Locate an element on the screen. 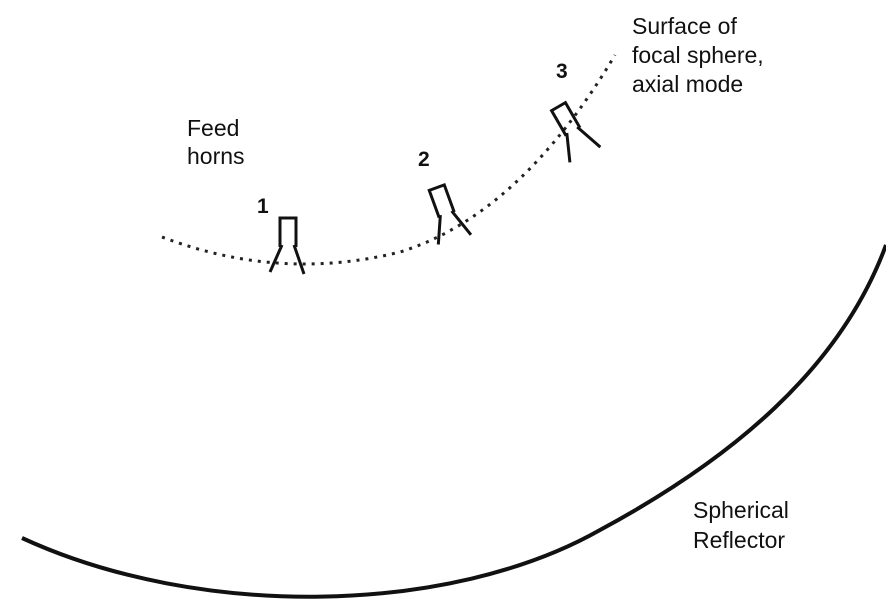 This screenshot has height=601, width=886. feed-label: horns is located at coordinates (216, 156).